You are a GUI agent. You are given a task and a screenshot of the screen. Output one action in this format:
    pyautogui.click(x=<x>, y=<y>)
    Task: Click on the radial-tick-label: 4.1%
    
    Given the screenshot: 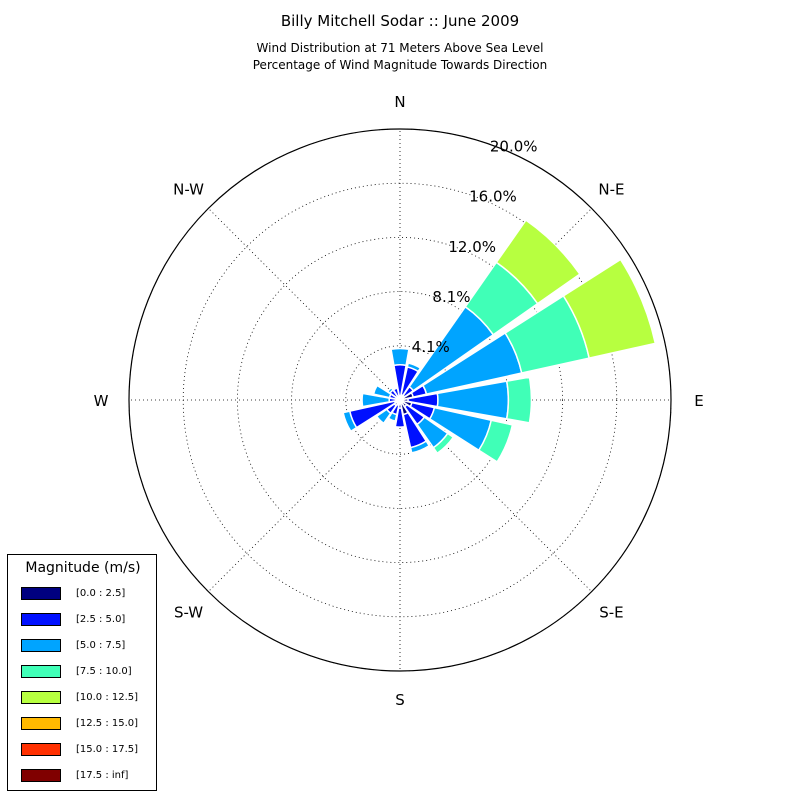 What is the action you would take?
    pyautogui.click(x=431, y=347)
    